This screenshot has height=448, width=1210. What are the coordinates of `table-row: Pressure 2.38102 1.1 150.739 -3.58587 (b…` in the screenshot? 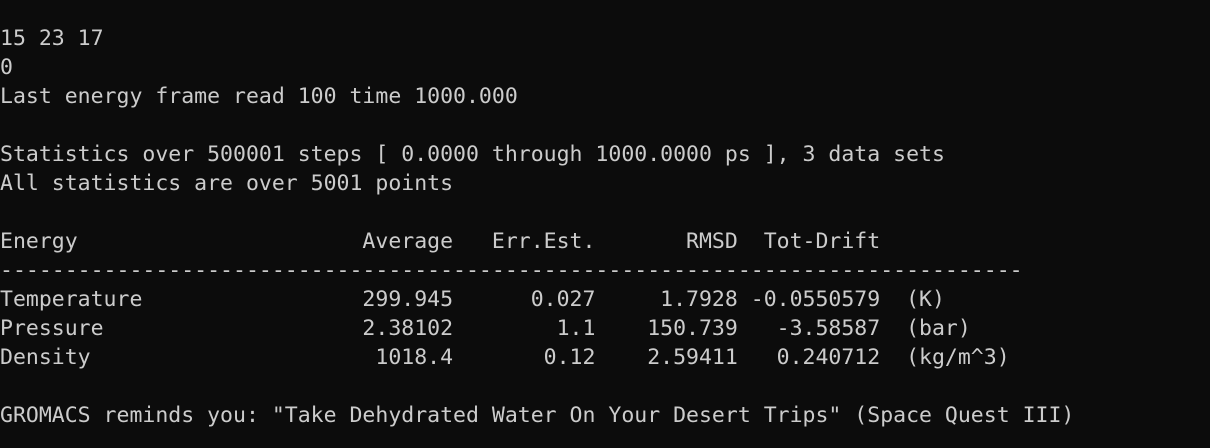 It's located at (485, 328).